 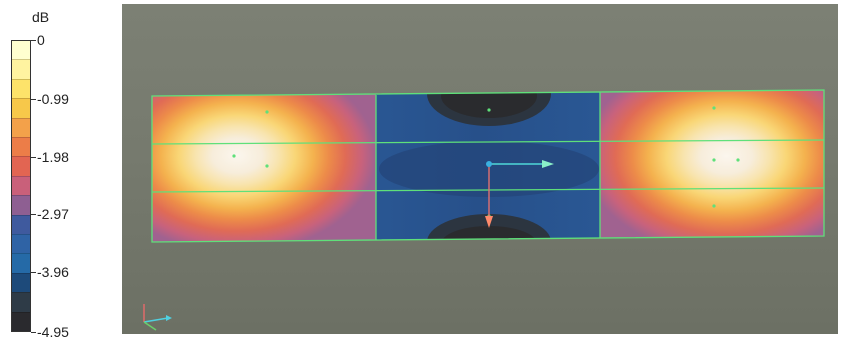 I want to click on legend-tick-label: -2.97, so click(x=53, y=214).